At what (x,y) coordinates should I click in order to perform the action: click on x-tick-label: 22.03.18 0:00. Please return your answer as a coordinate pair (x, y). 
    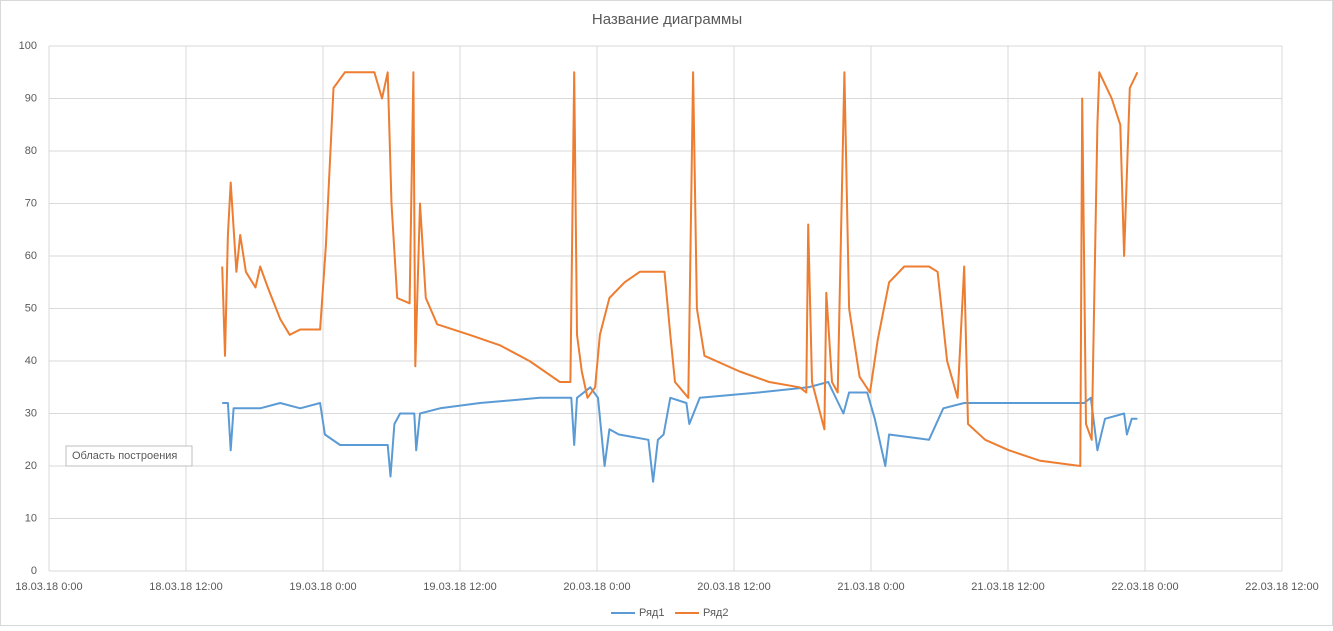
    Looking at the image, I should click on (1144, 587).